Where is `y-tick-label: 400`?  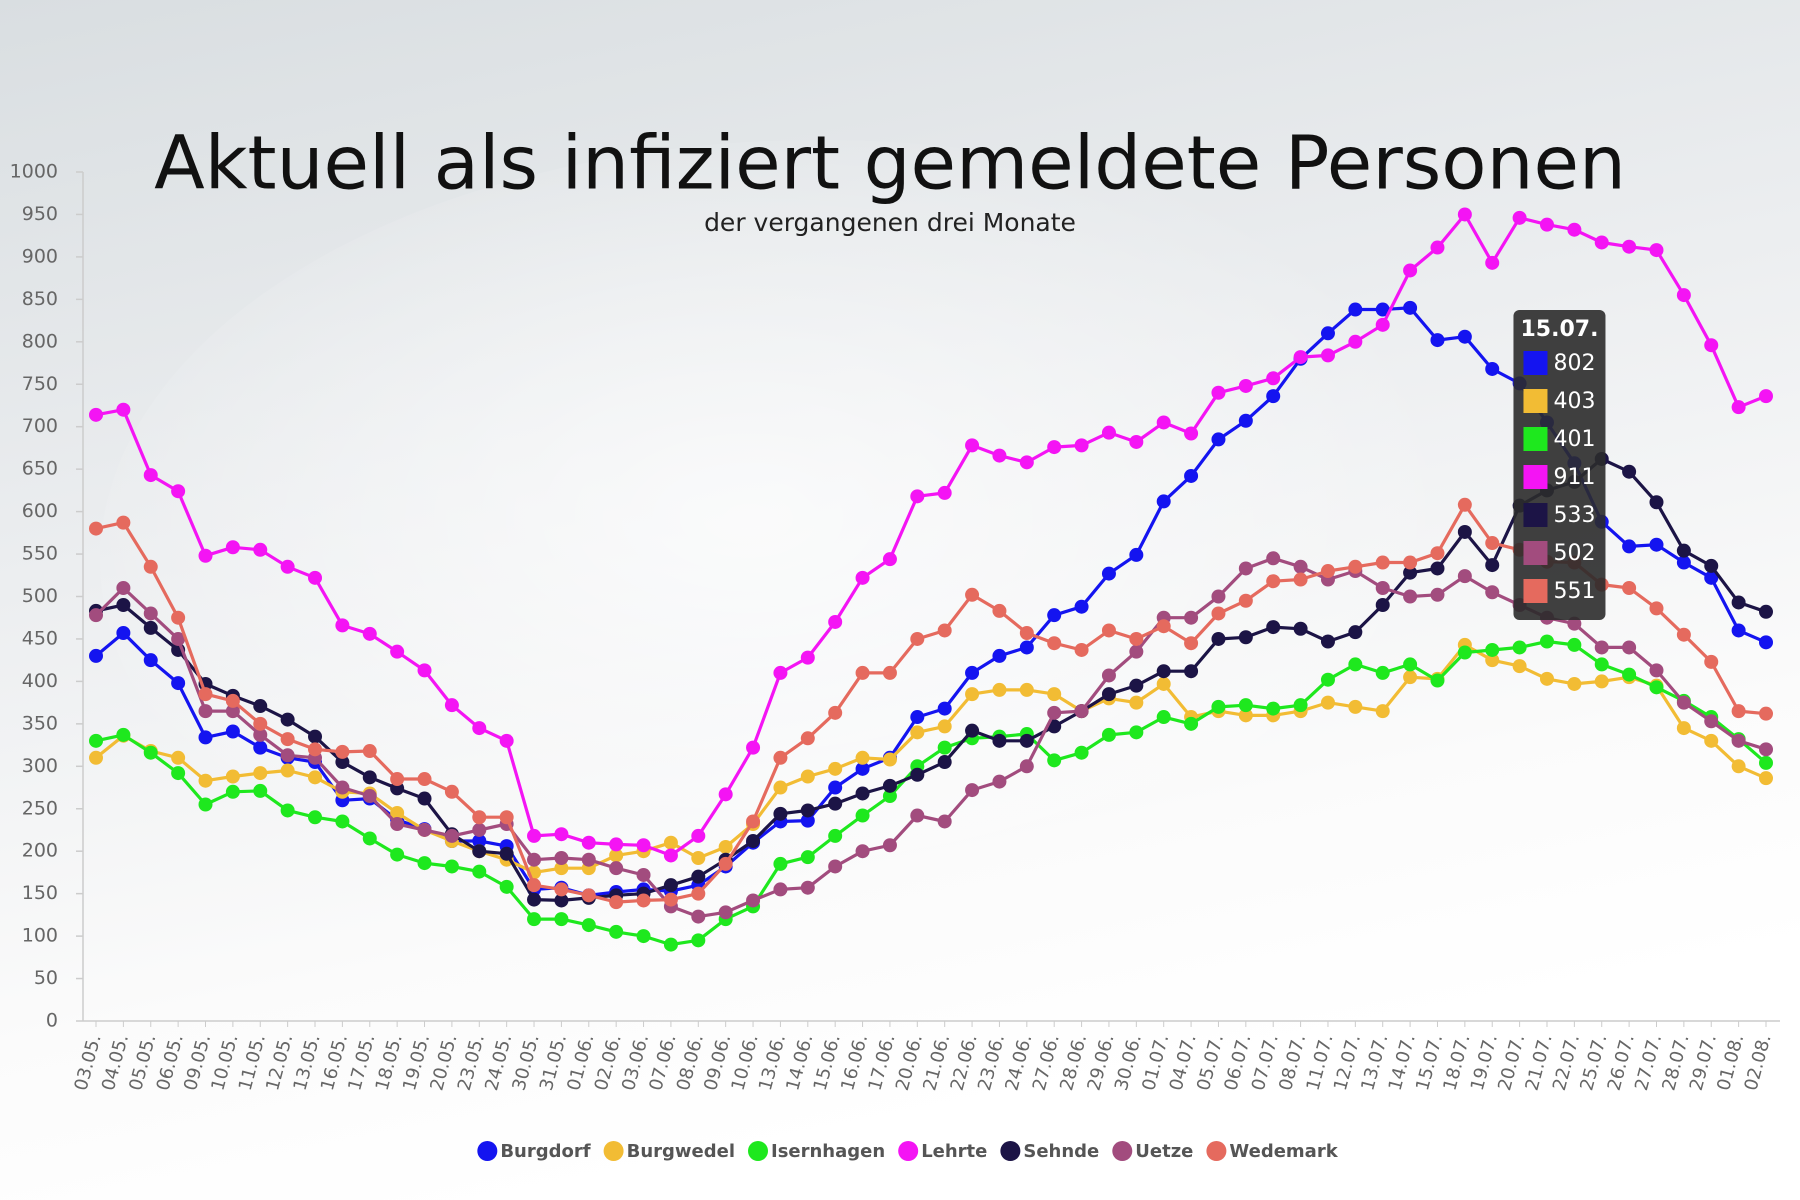
y-tick-label: 400 is located at coordinates (40, 681).